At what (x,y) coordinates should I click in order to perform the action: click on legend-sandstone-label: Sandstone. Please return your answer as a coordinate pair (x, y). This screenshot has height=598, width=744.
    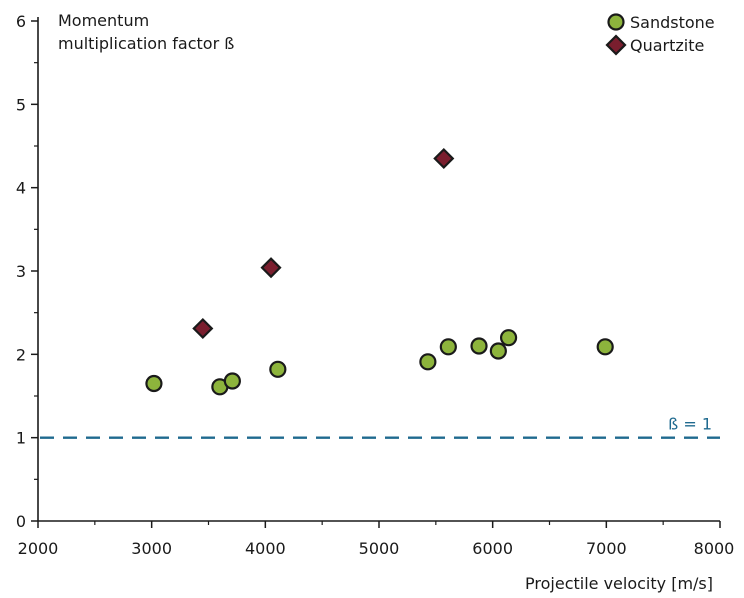
    Looking at the image, I should click on (672, 22).